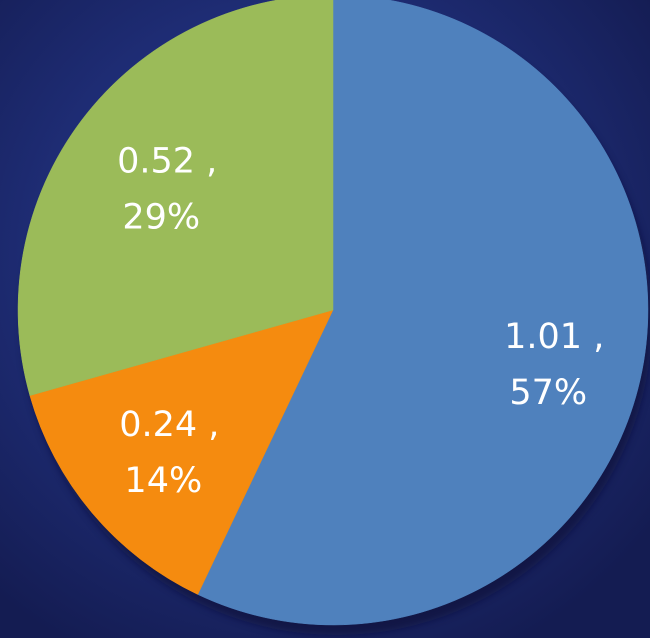  Describe the element at coordinates (554, 337) in the screenshot. I see `pie-label-value: 1.01 ,` at that location.